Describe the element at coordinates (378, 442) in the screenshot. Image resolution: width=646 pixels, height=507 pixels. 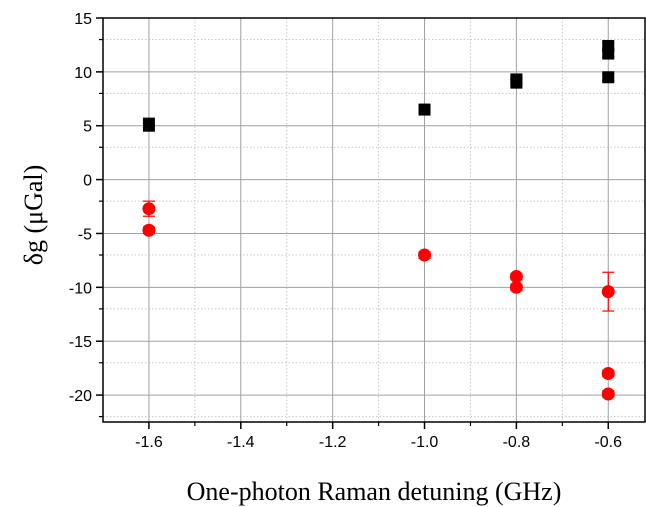
I see `x-axis-tick-labels: -1.6 -1.4 -1.2 -1.0 -0.8 -0.6` at that location.